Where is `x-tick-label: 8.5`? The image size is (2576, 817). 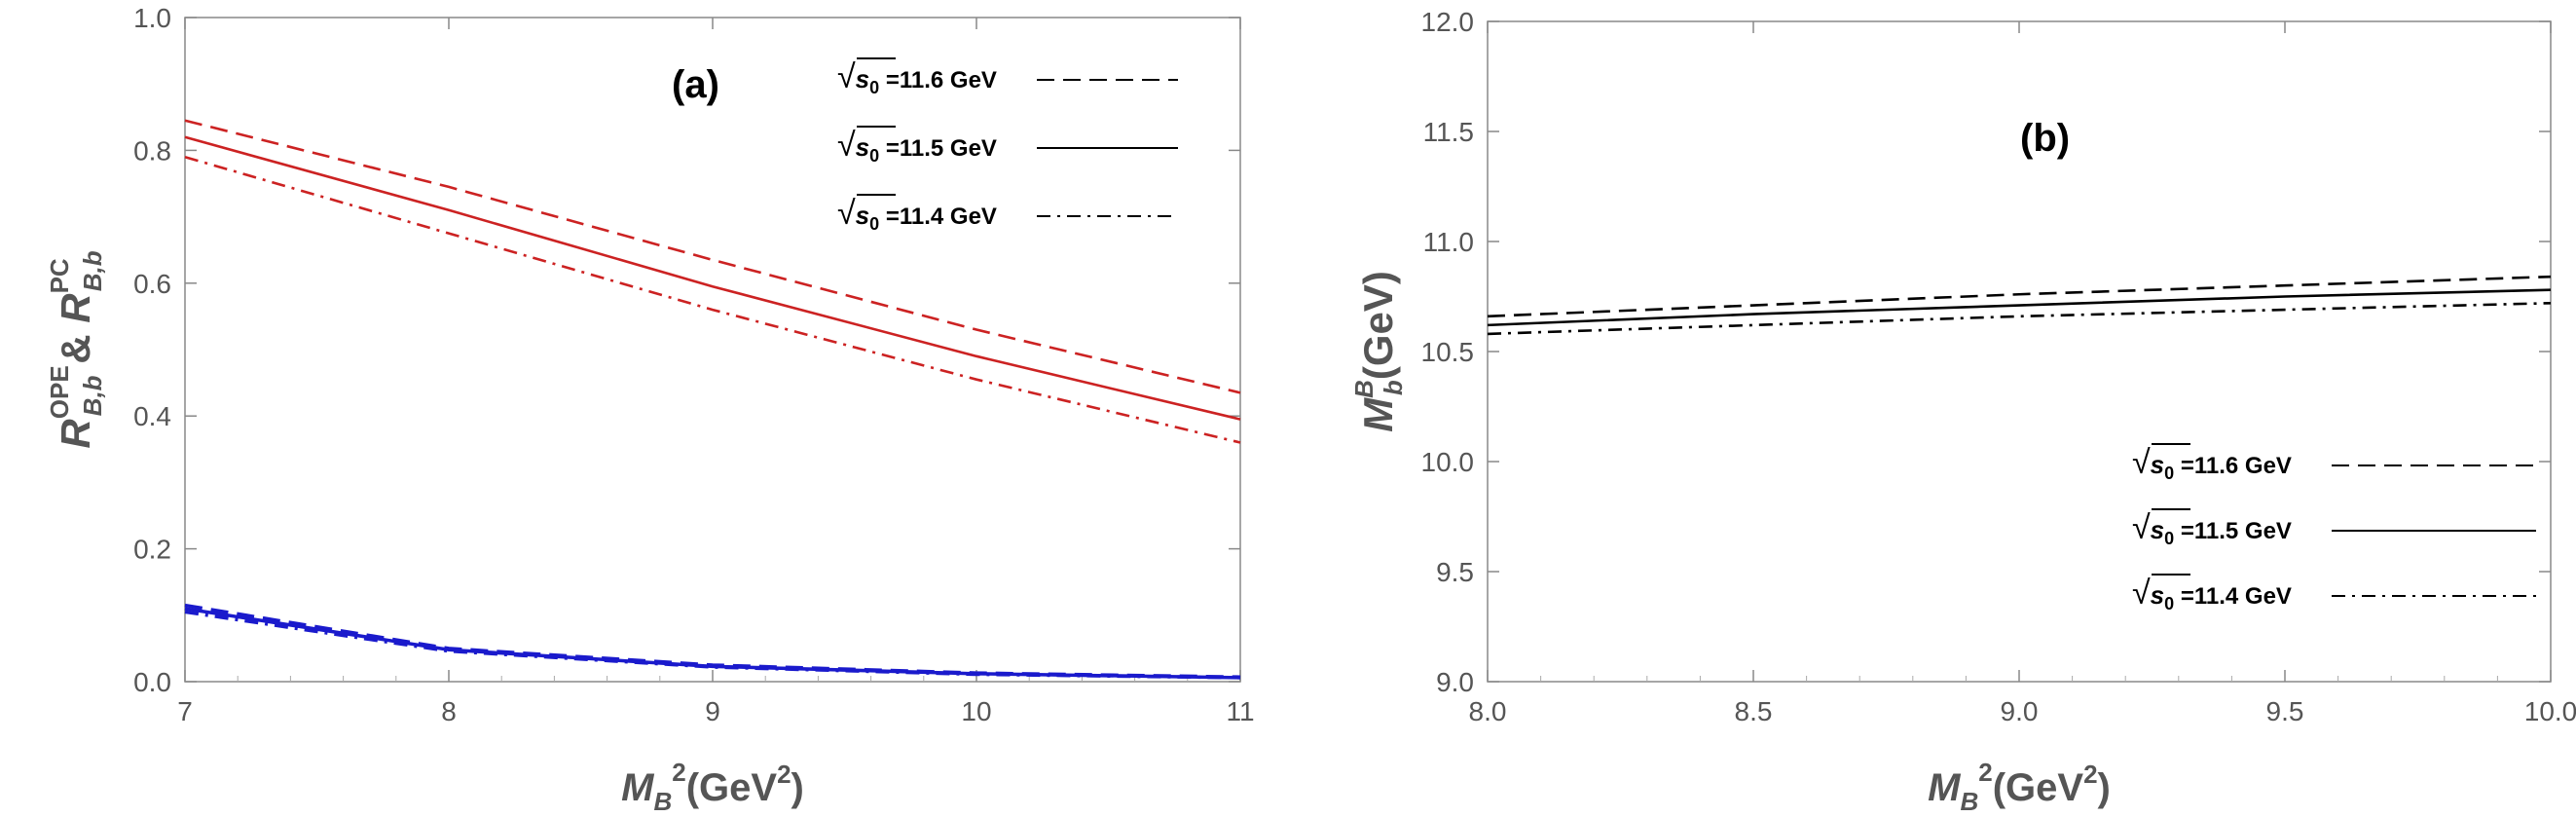
x-tick-label: 8.5 is located at coordinates (1754, 711).